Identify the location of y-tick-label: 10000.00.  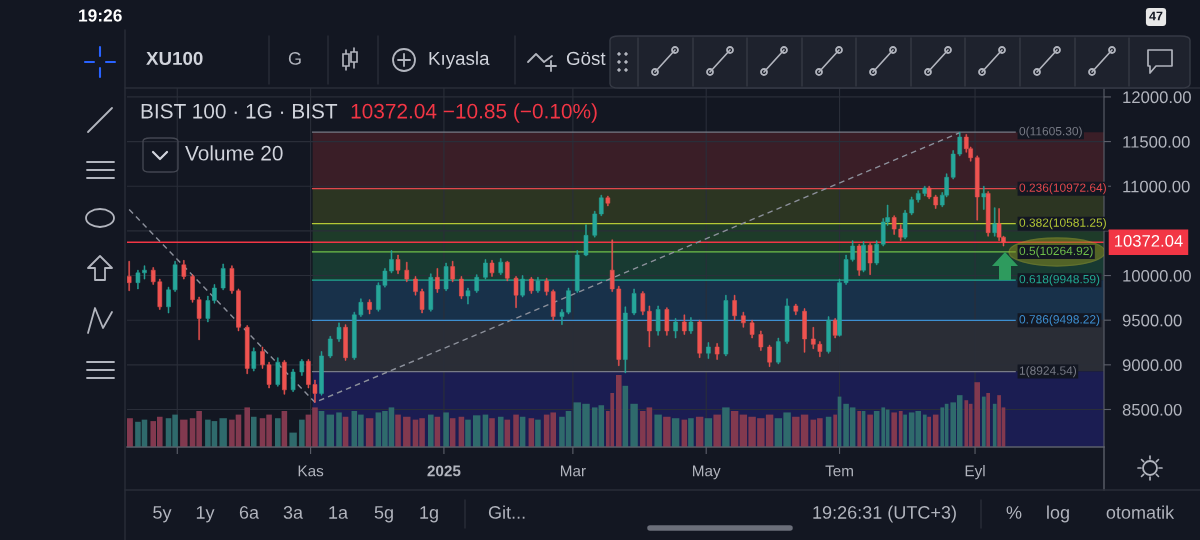
(1157, 275).